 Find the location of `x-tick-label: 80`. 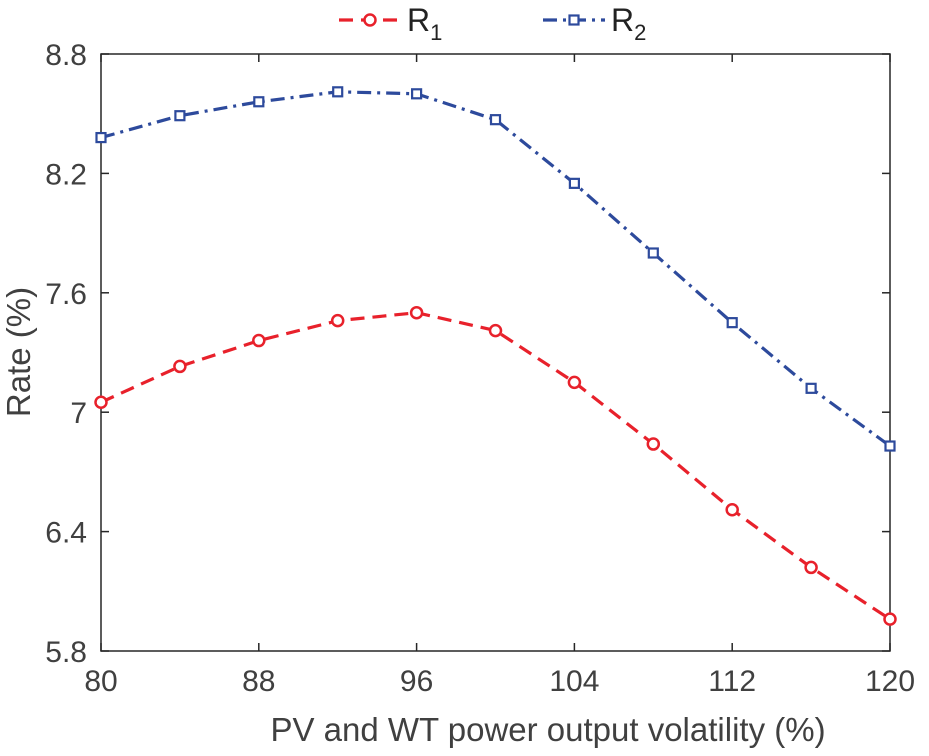

x-tick-label: 80 is located at coordinates (100, 681).